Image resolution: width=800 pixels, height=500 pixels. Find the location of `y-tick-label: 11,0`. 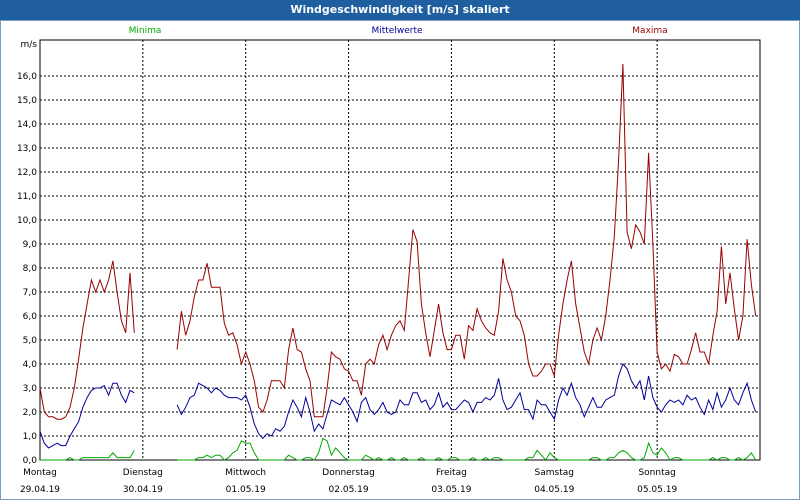

y-tick-label: 11,0 is located at coordinates (27, 197).